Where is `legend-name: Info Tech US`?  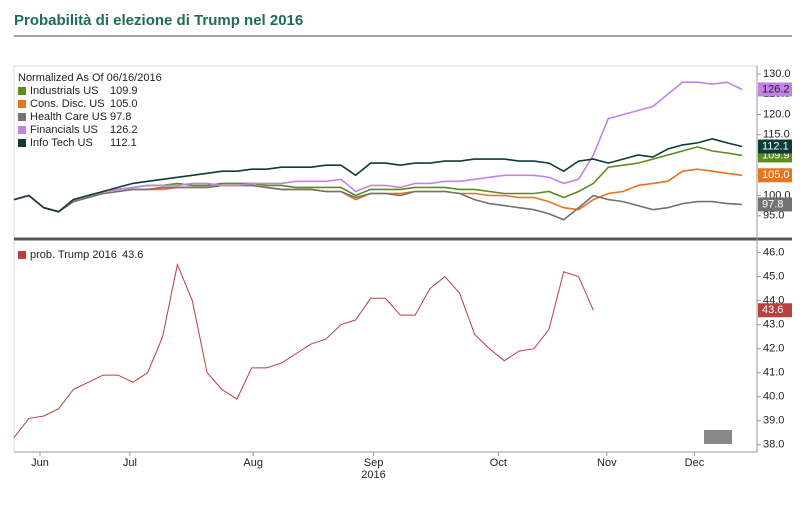 legend-name: Info Tech US is located at coordinates (61, 143).